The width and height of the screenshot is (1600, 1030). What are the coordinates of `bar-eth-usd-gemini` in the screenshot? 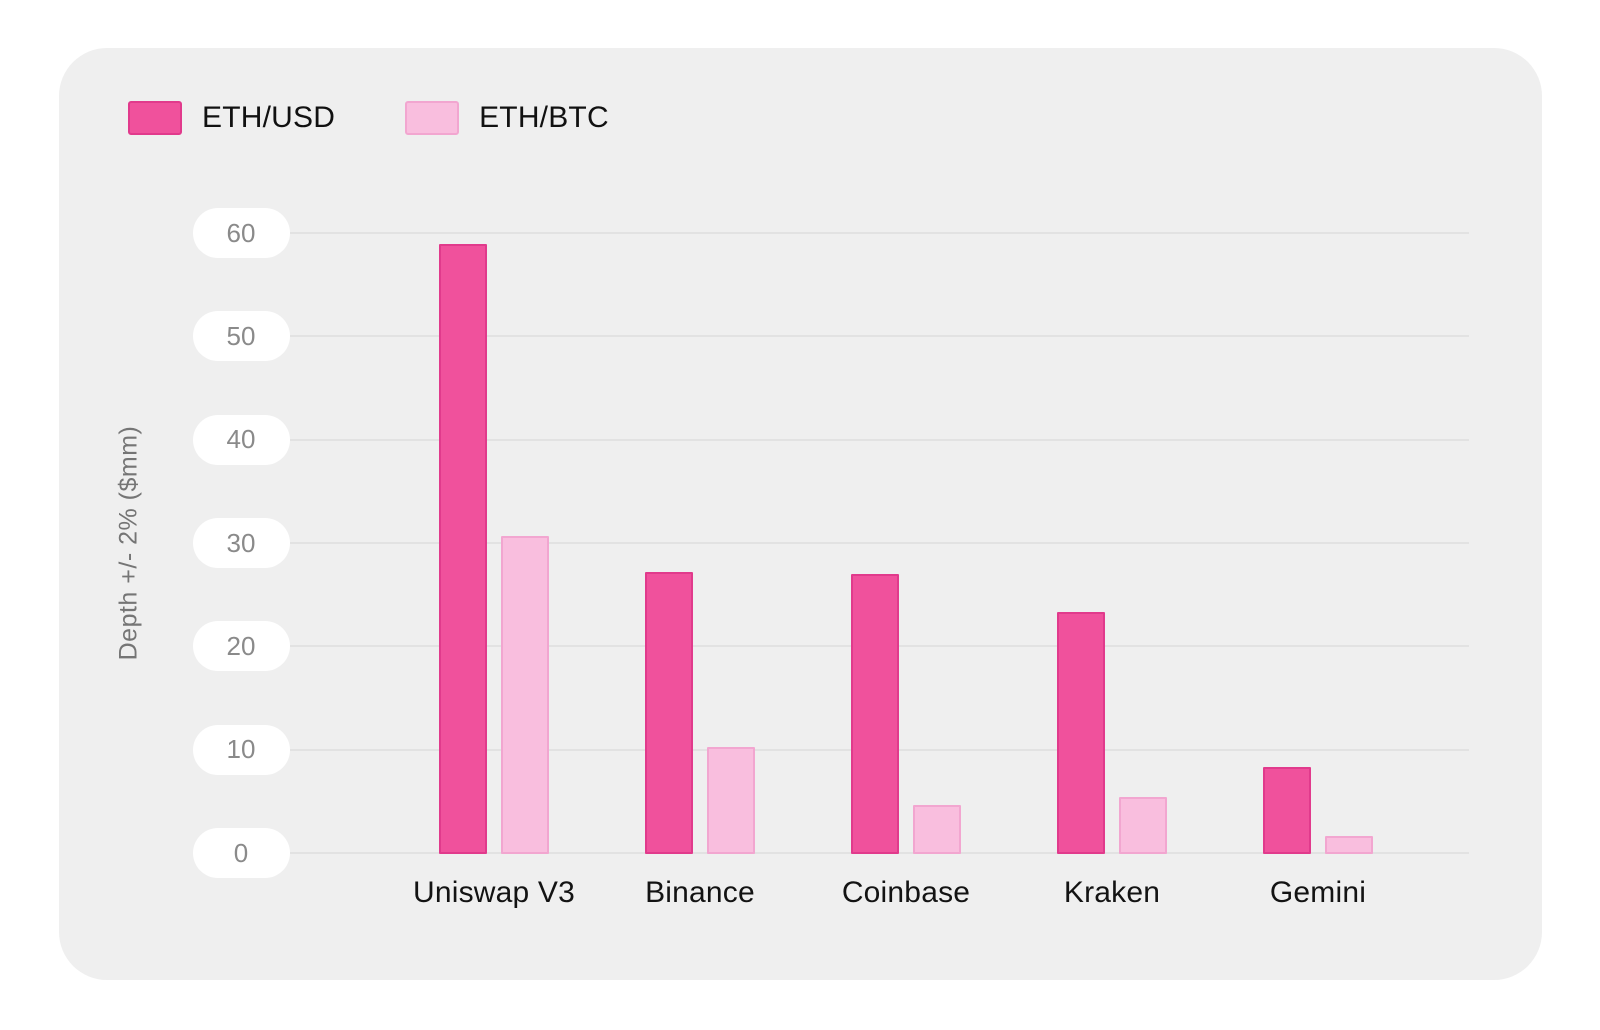 It's located at (1287, 810).